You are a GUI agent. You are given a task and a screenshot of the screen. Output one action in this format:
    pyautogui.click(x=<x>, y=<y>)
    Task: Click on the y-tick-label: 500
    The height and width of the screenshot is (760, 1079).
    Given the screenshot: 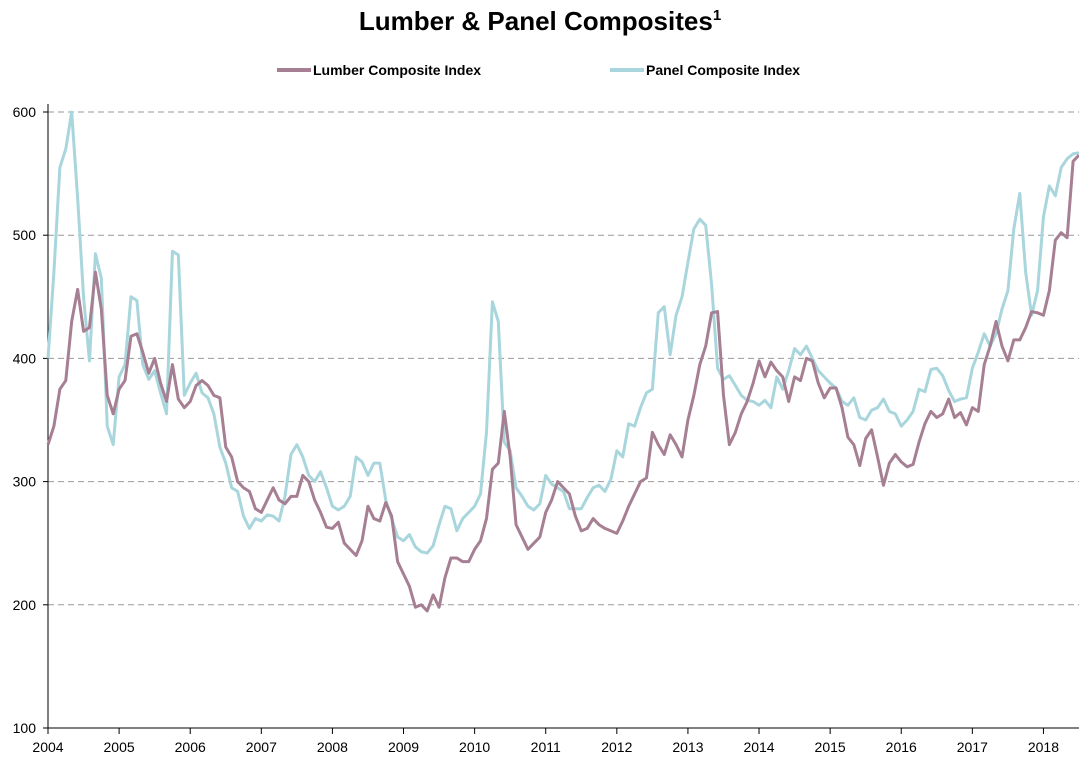 What is the action you would take?
    pyautogui.click(x=25, y=235)
    